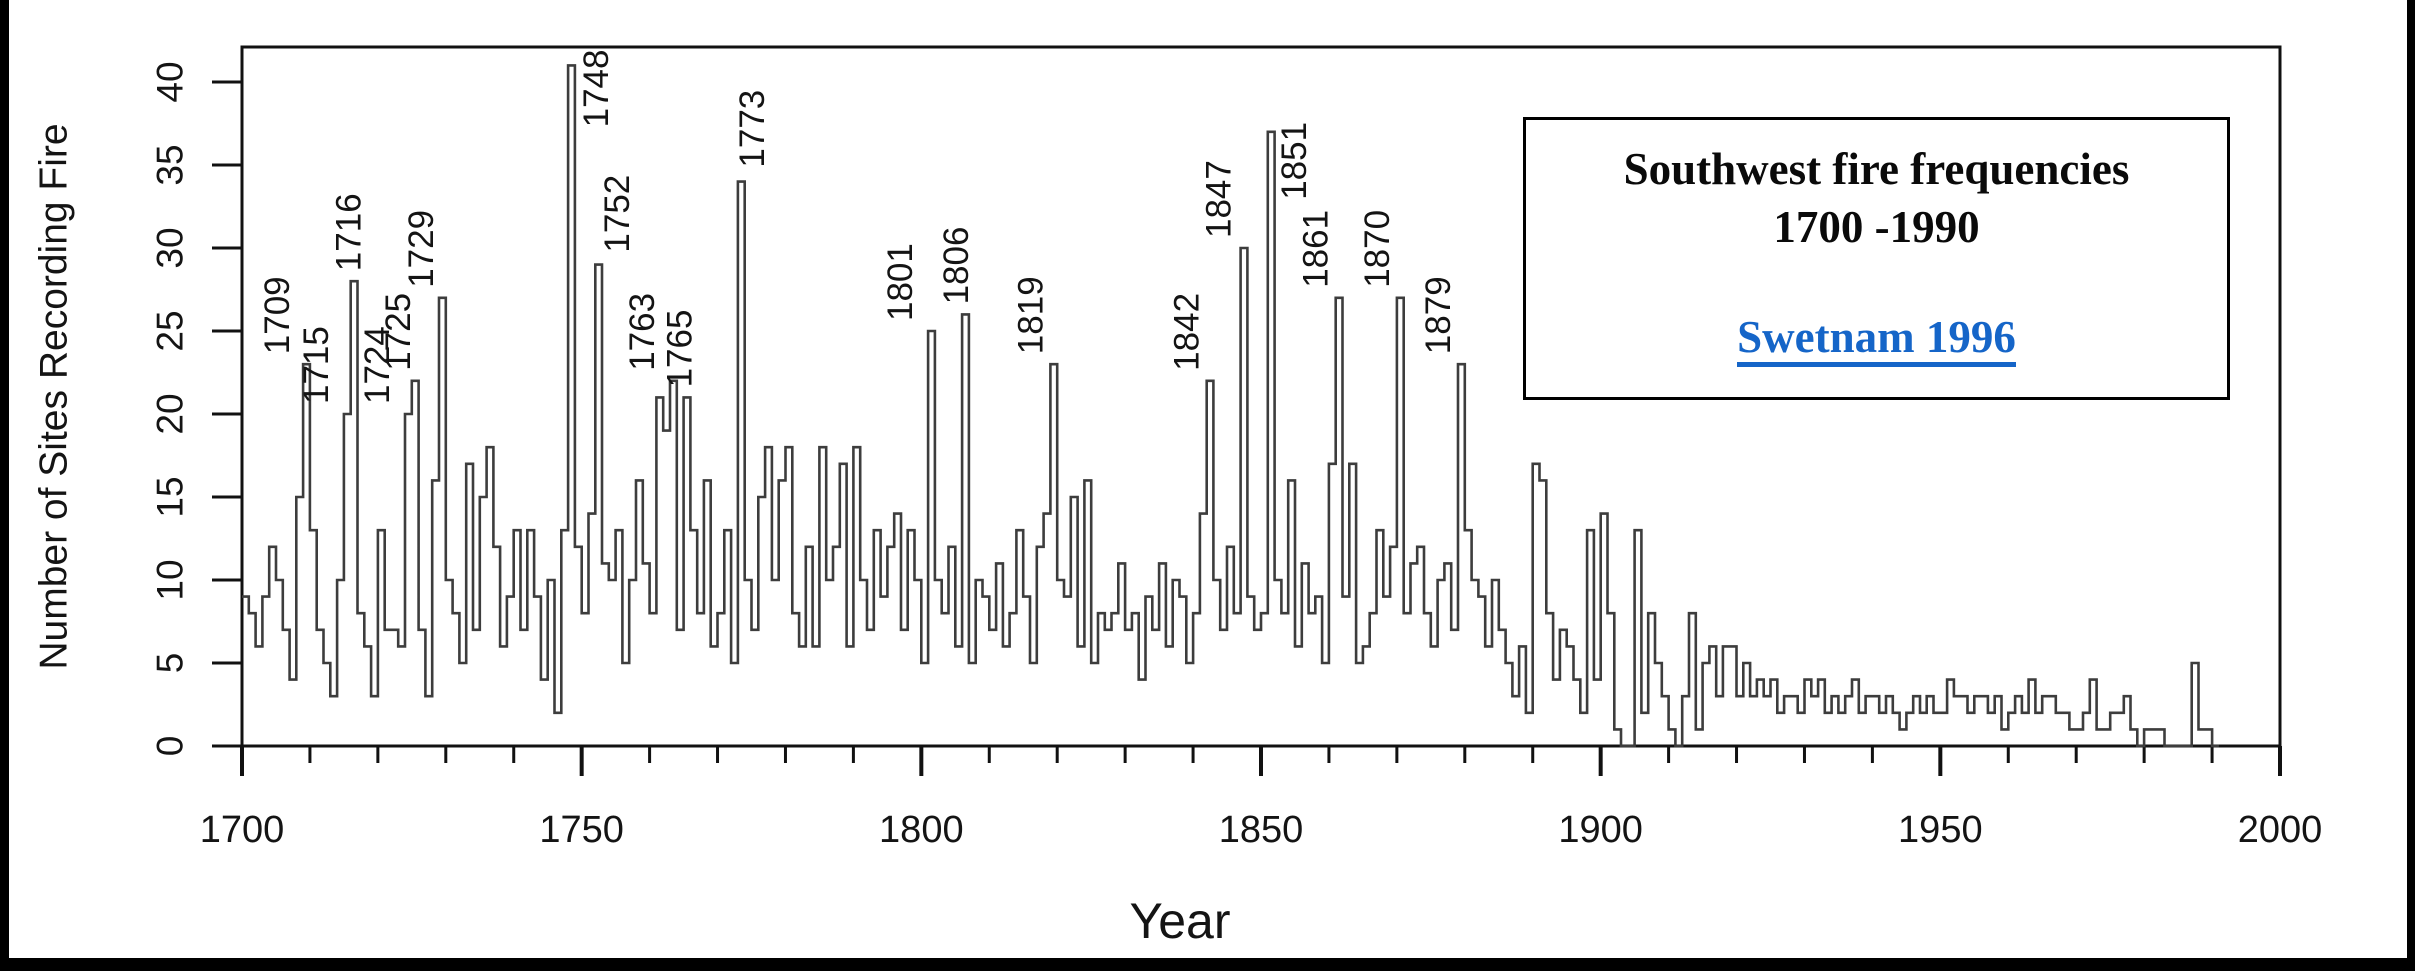  What do you see at coordinates (581, 830) in the screenshot?
I see `x-tick-label-1750: 1750` at bounding box center [581, 830].